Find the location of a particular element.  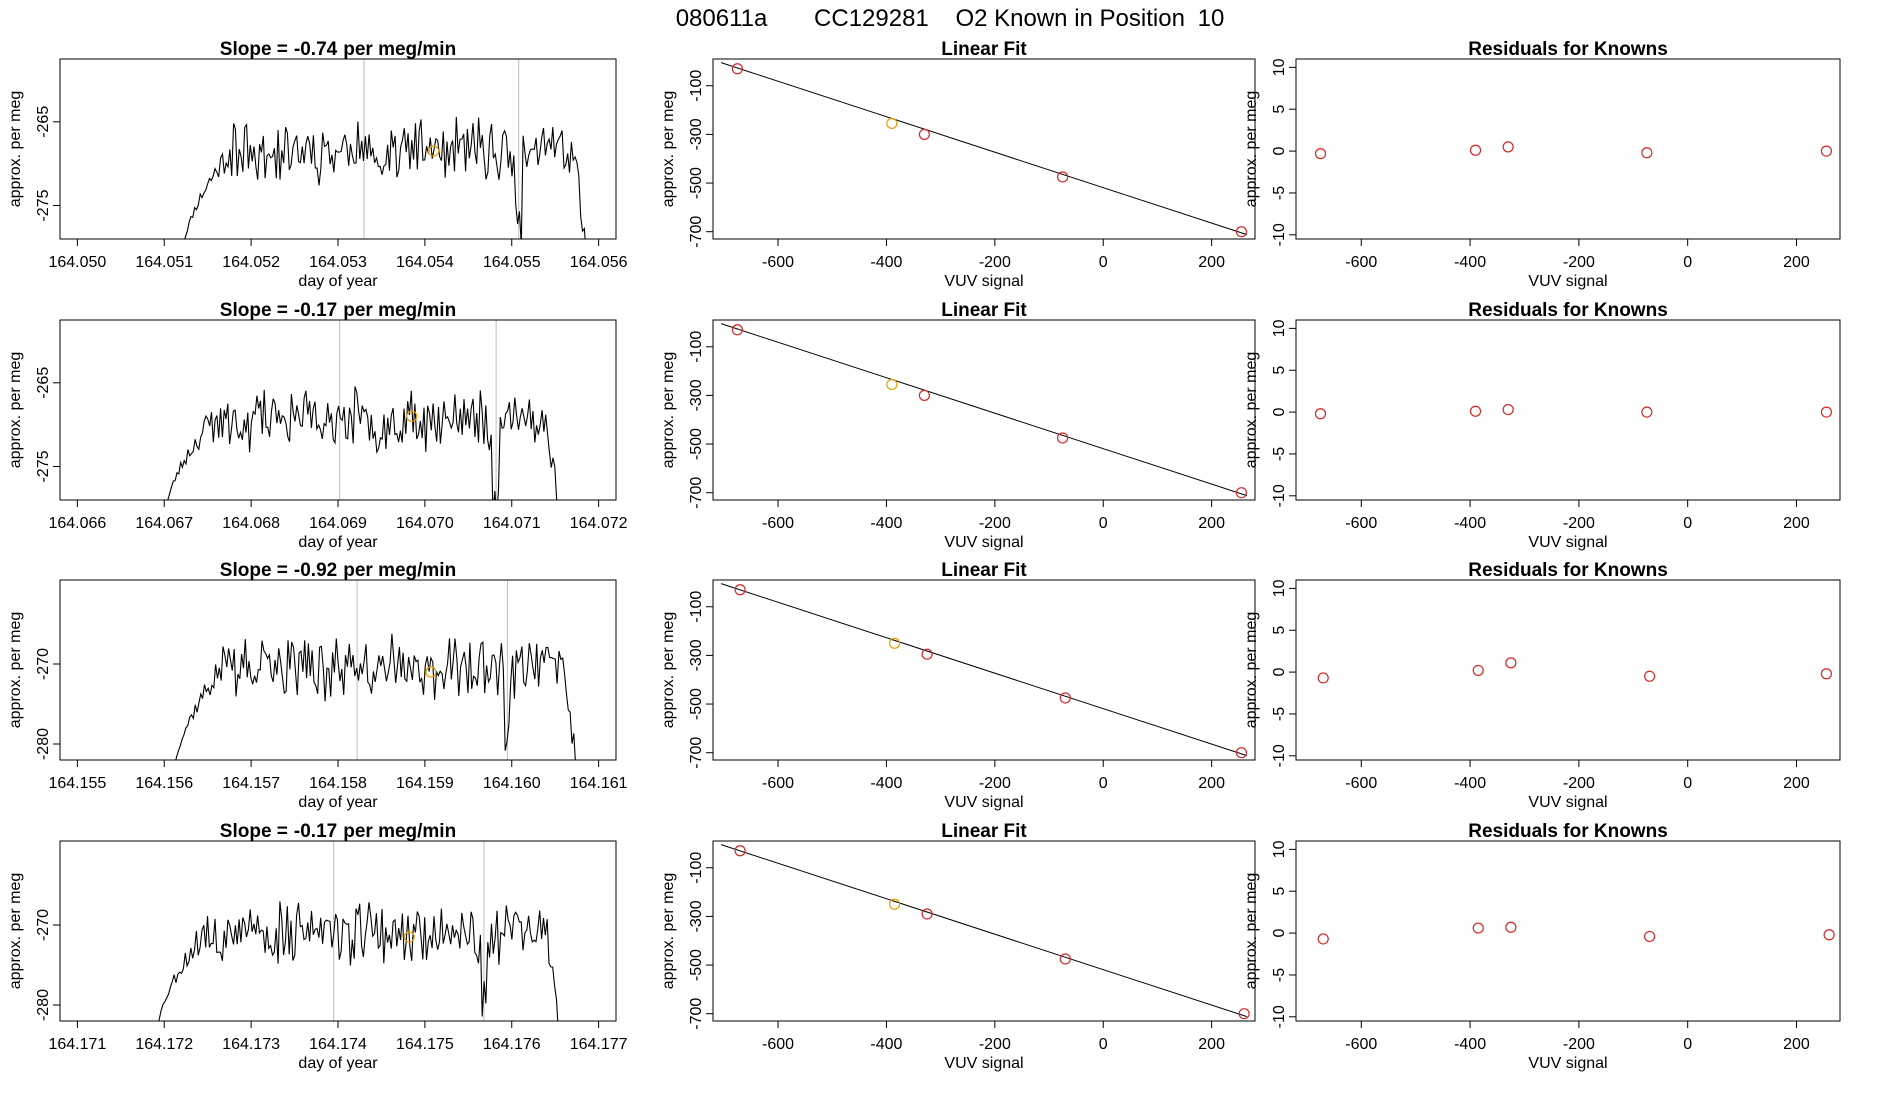

x-tick-label: 164.050 is located at coordinates (77, 262).